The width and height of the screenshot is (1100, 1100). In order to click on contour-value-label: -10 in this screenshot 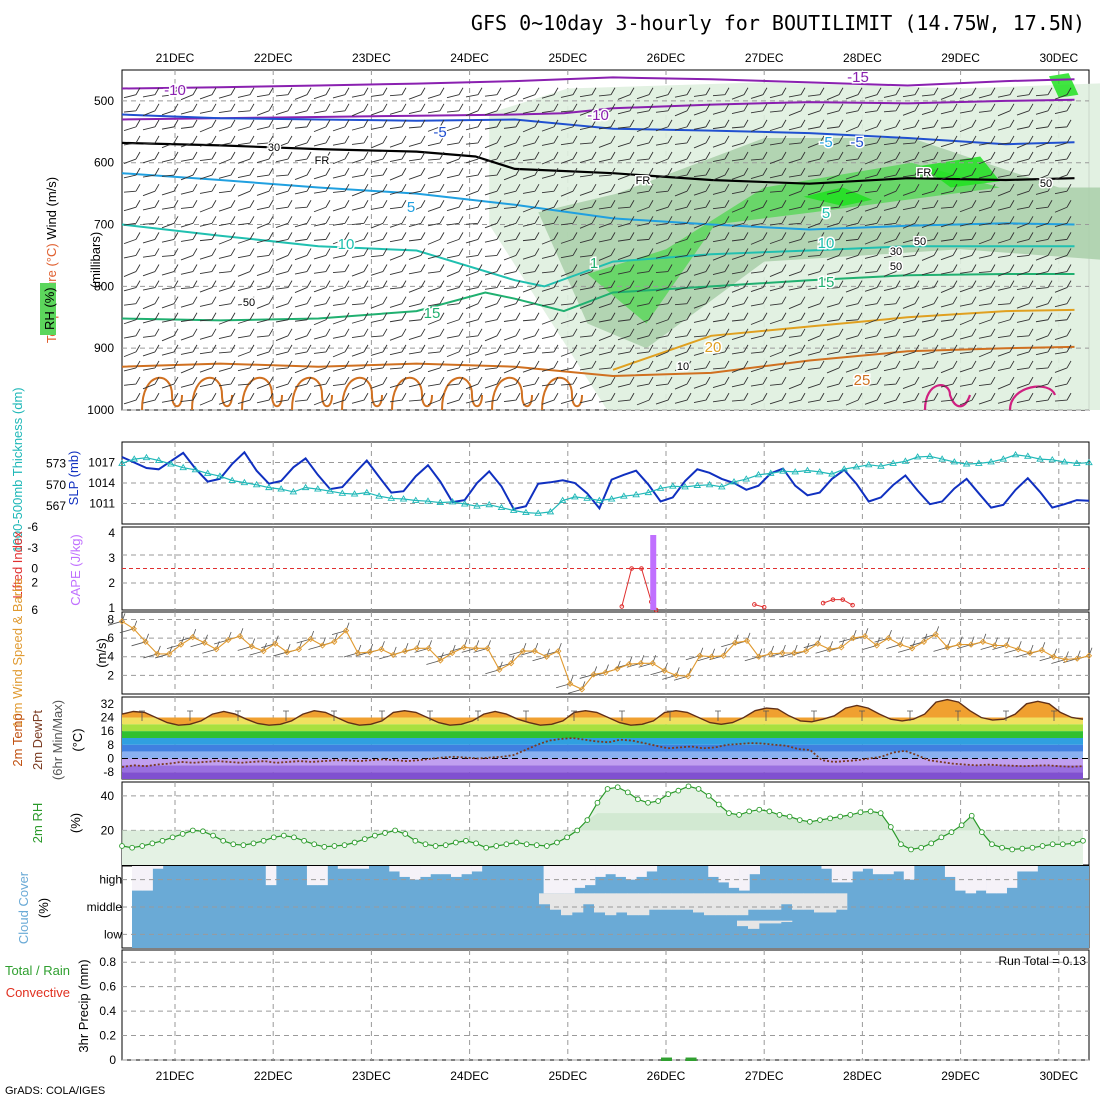, I will do `click(598, 115)`.